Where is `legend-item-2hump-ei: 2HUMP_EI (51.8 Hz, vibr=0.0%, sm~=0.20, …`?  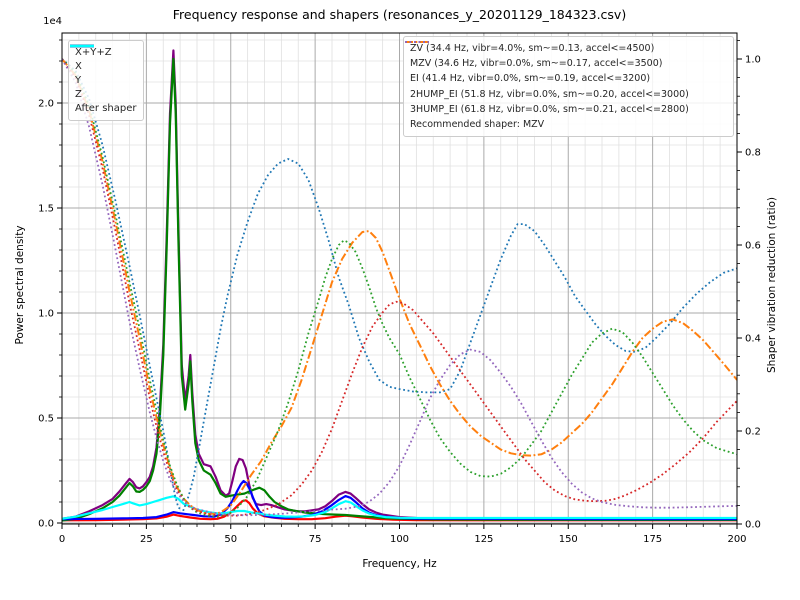 legend-item-2hump-ei: 2HUMP_EI (51.8 Hz, vibr=0.0%, sm~=0.20, … is located at coordinates (566, 71).